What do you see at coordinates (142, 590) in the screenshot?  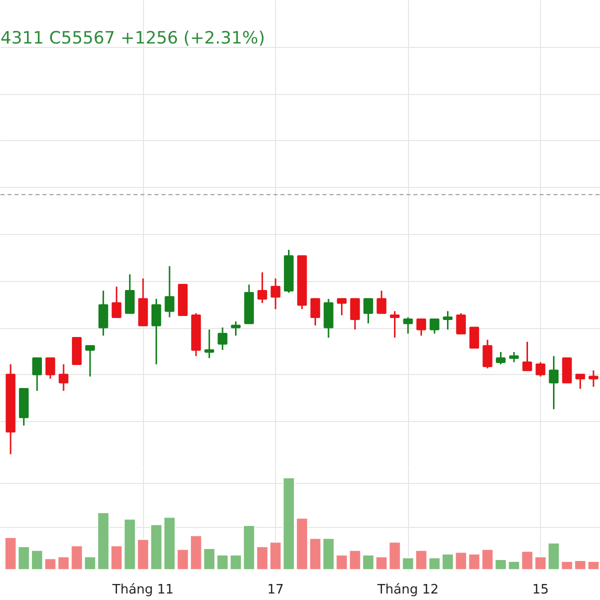 I see `x-tick-label: Tháng 11` at bounding box center [142, 590].